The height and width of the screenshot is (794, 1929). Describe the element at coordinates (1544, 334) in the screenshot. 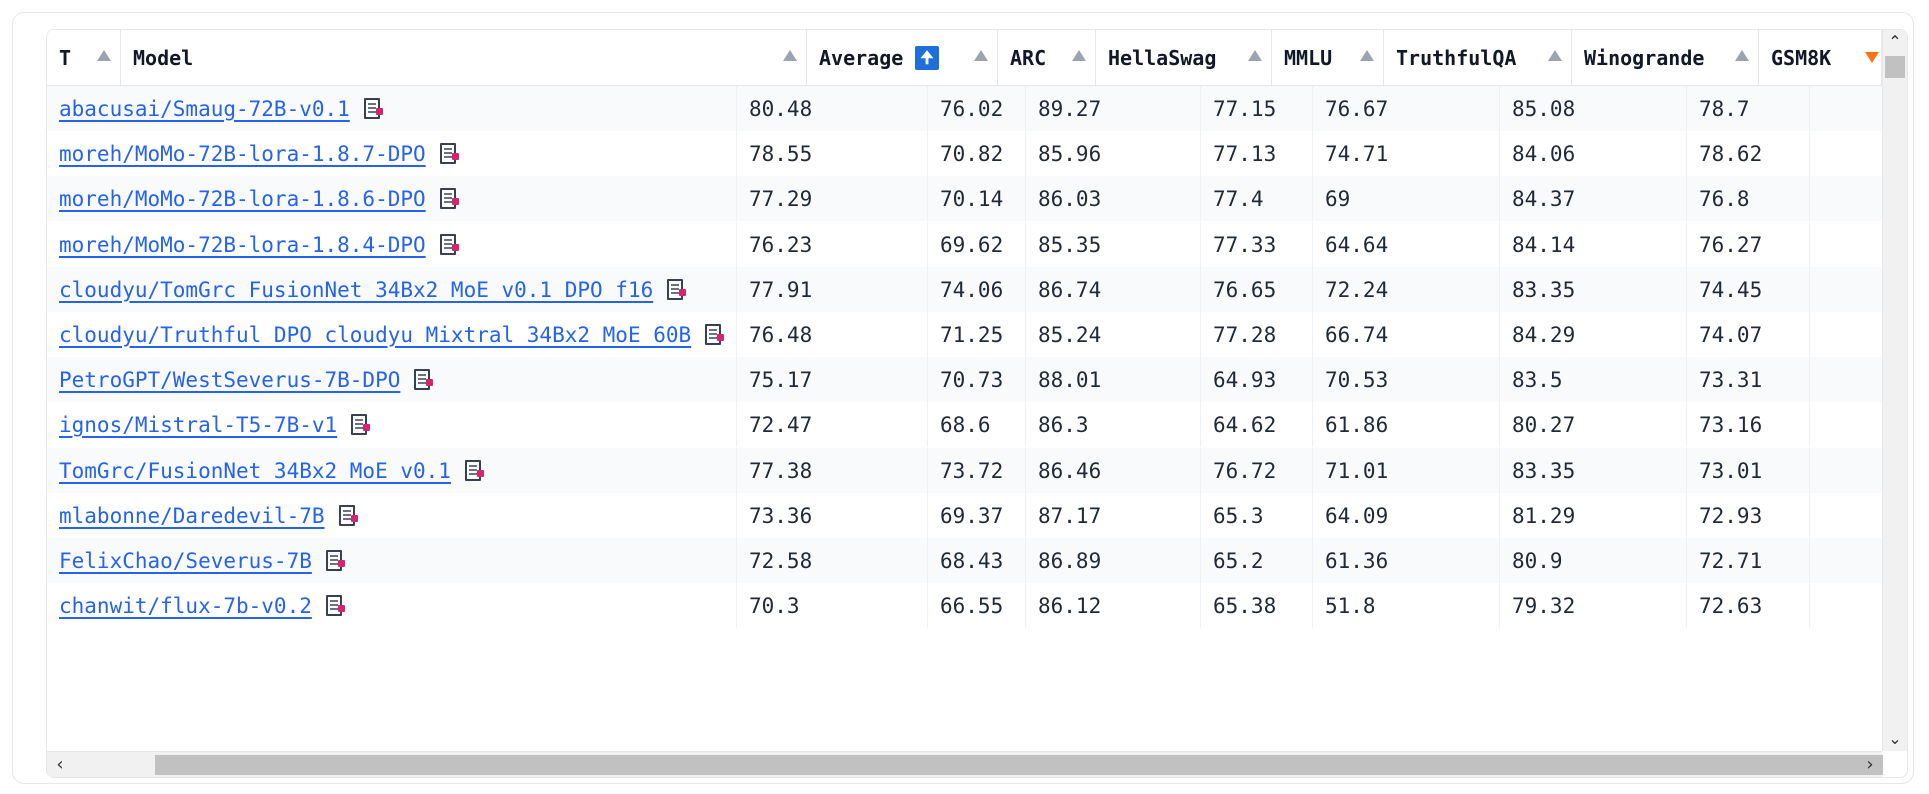

I see `cell-value: 84.29` at that location.